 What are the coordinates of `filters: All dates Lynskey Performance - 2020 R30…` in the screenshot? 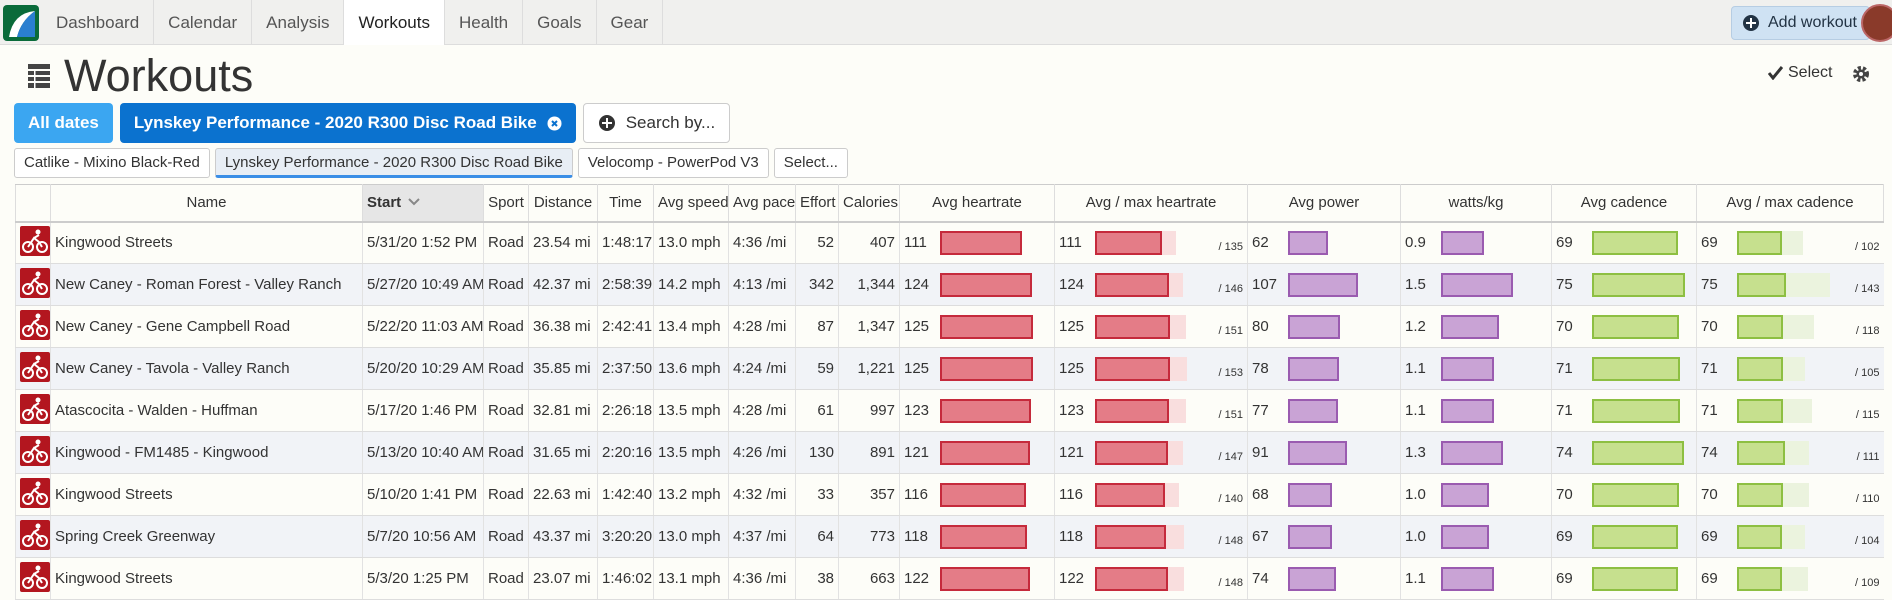 It's located at (372, 123).